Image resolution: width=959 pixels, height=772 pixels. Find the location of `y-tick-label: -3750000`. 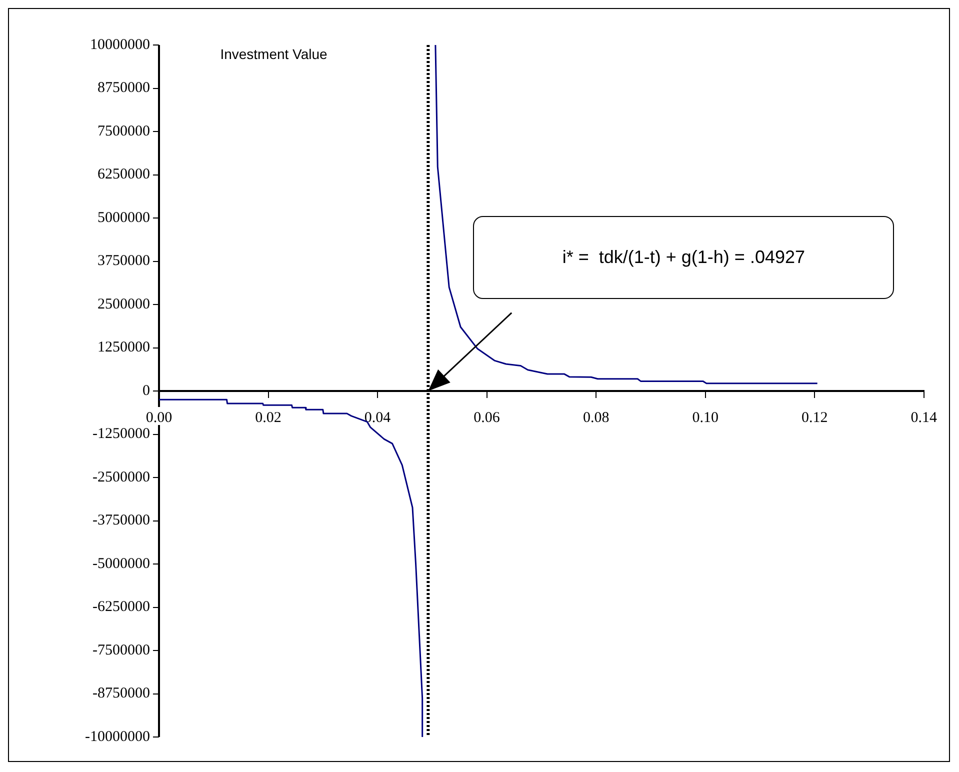

y-tick-label: -3750000 is located at coordinates (121, 520).